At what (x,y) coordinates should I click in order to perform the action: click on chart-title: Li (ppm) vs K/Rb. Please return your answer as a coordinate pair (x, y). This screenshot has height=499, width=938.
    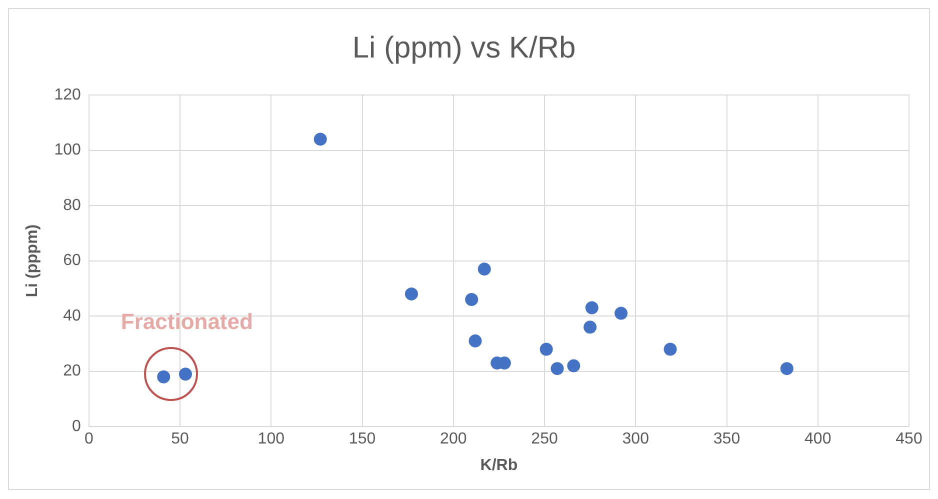
    Looking at the image, I should click on (464, 47).